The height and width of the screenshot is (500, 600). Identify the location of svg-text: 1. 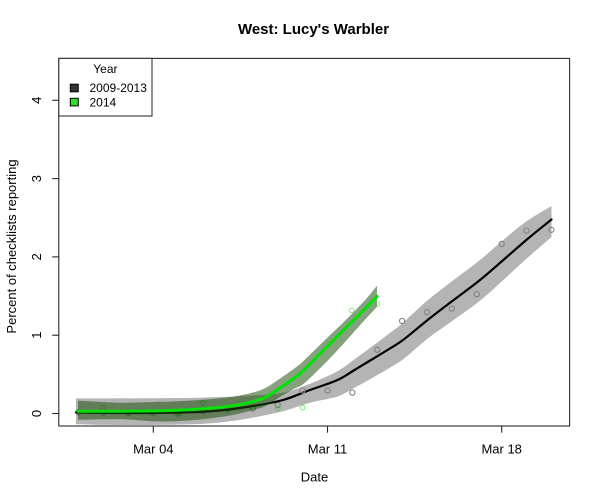
(36, 335).